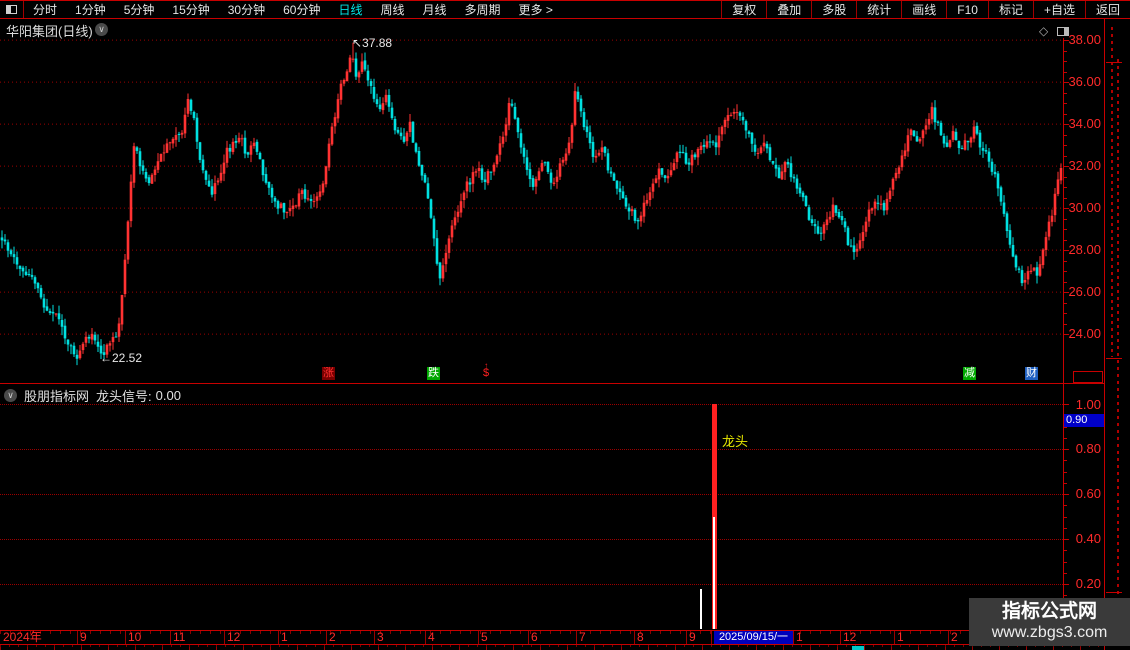 The image size is (1130, 650). Describe the element at coordinates (10, 395) in the screenshot. I see `indicator-chevron-down-icon: ∨` at that location.